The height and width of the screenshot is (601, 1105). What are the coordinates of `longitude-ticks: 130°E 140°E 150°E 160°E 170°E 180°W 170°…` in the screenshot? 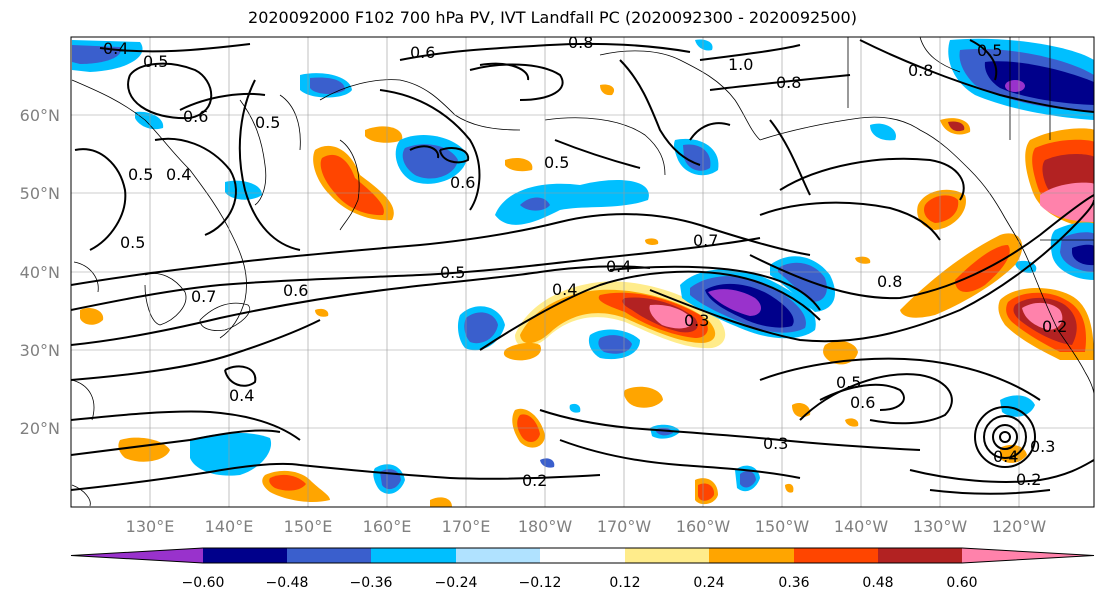 It's located at (586, 526).